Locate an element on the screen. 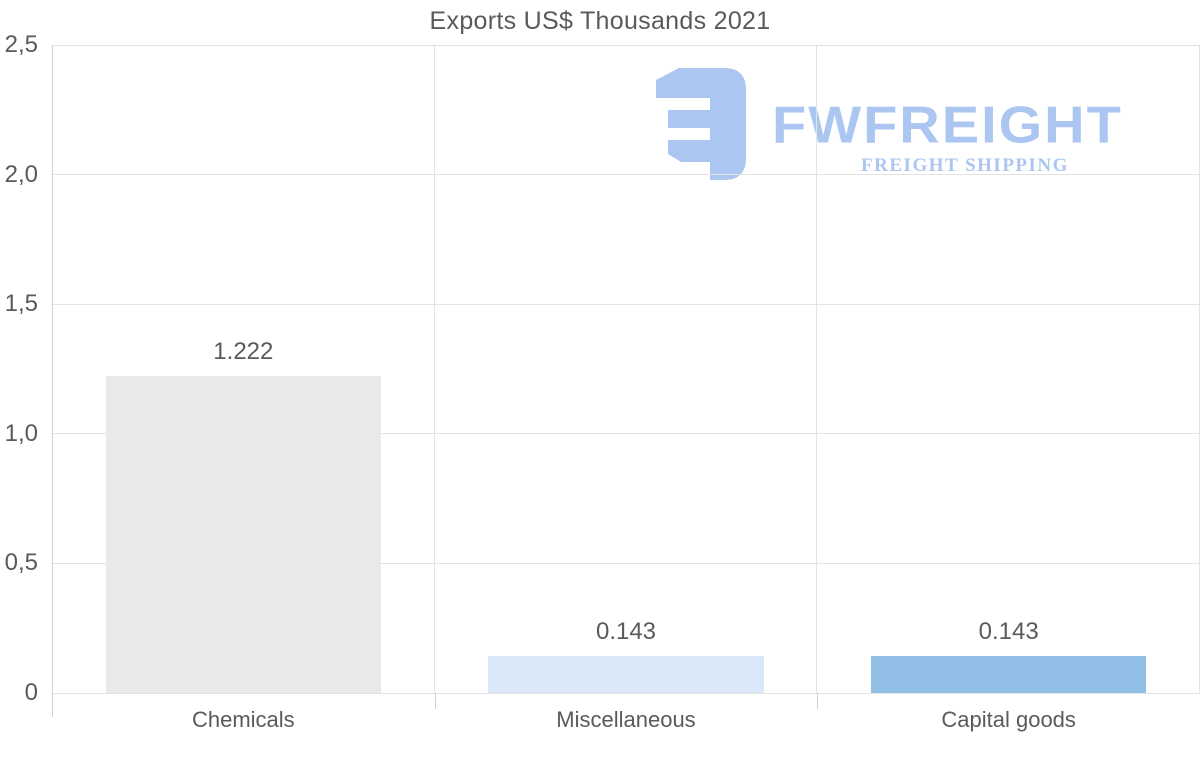 The image size is (1200, 763). y-tick-label: 1,0 is located at coordinates (21, 433).